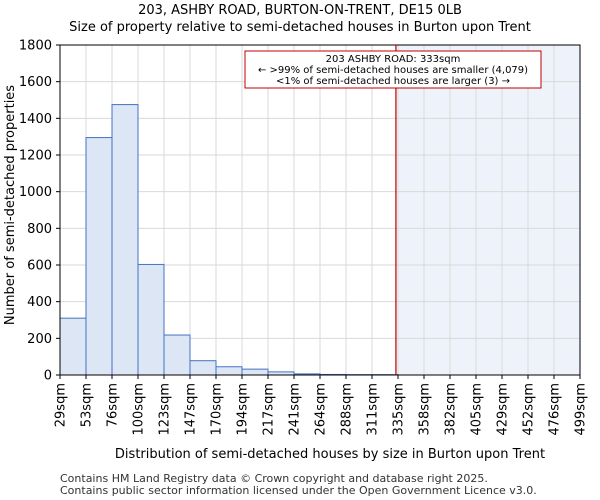 The width and height of the screenshot is (600, 500). Describe the element at coordinates (35, 156) in the screenshot. I see `y-tick-label: 1200` at that location.